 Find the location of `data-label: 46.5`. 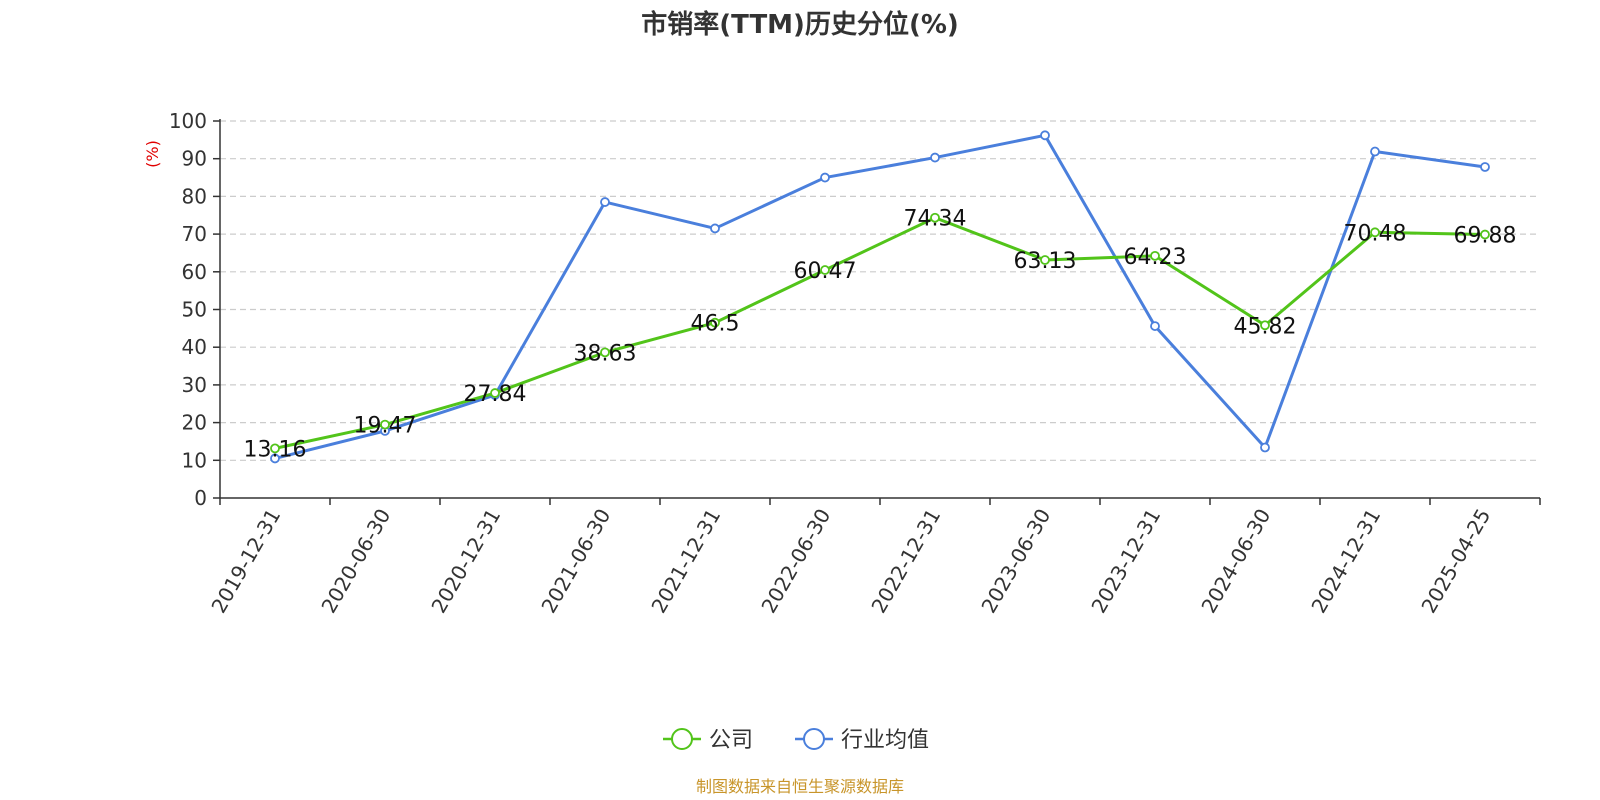

data-label: 46.5 is located at coordinates (715, 324).